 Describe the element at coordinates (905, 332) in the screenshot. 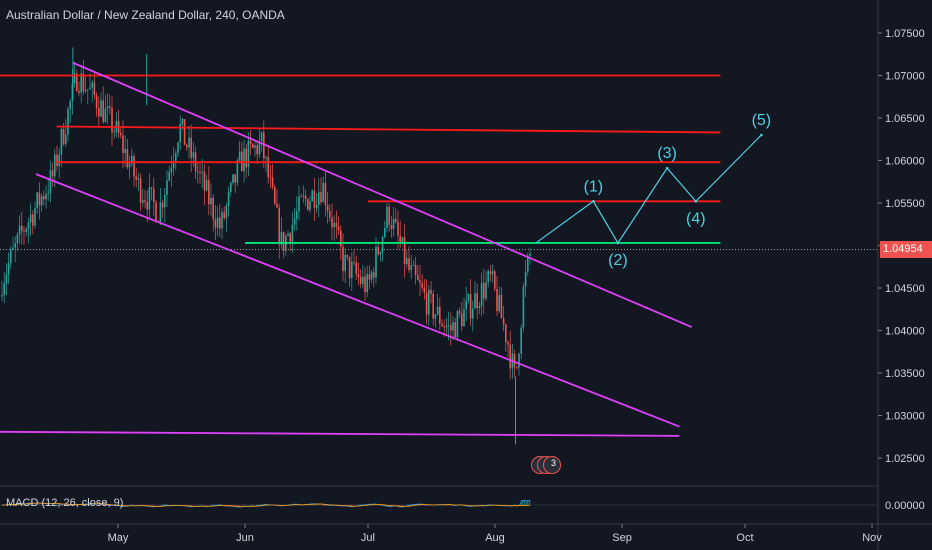

I see `price-tick-label: 1.04000` at that location.